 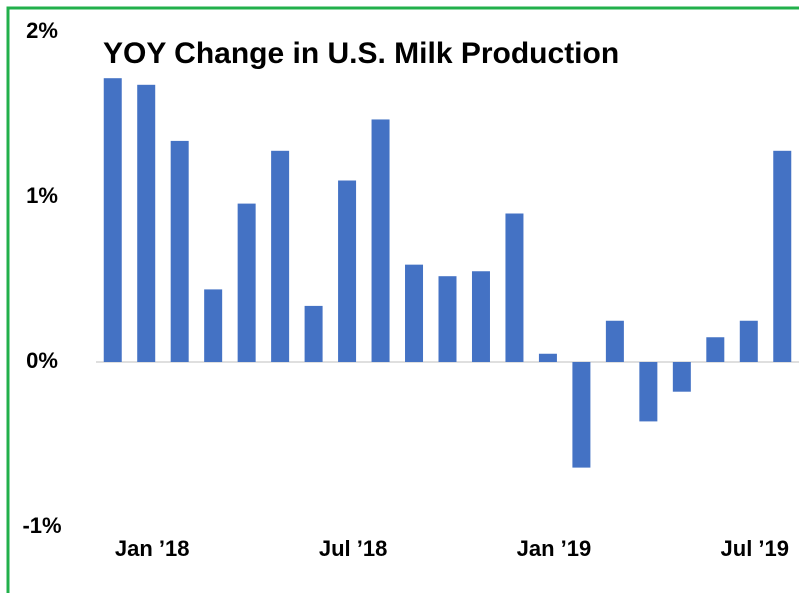 What do you see at coordinates (755, 548) in the screenshot?
I see `x-tick-label: Jul ’19` at bounding box center [755, 548].